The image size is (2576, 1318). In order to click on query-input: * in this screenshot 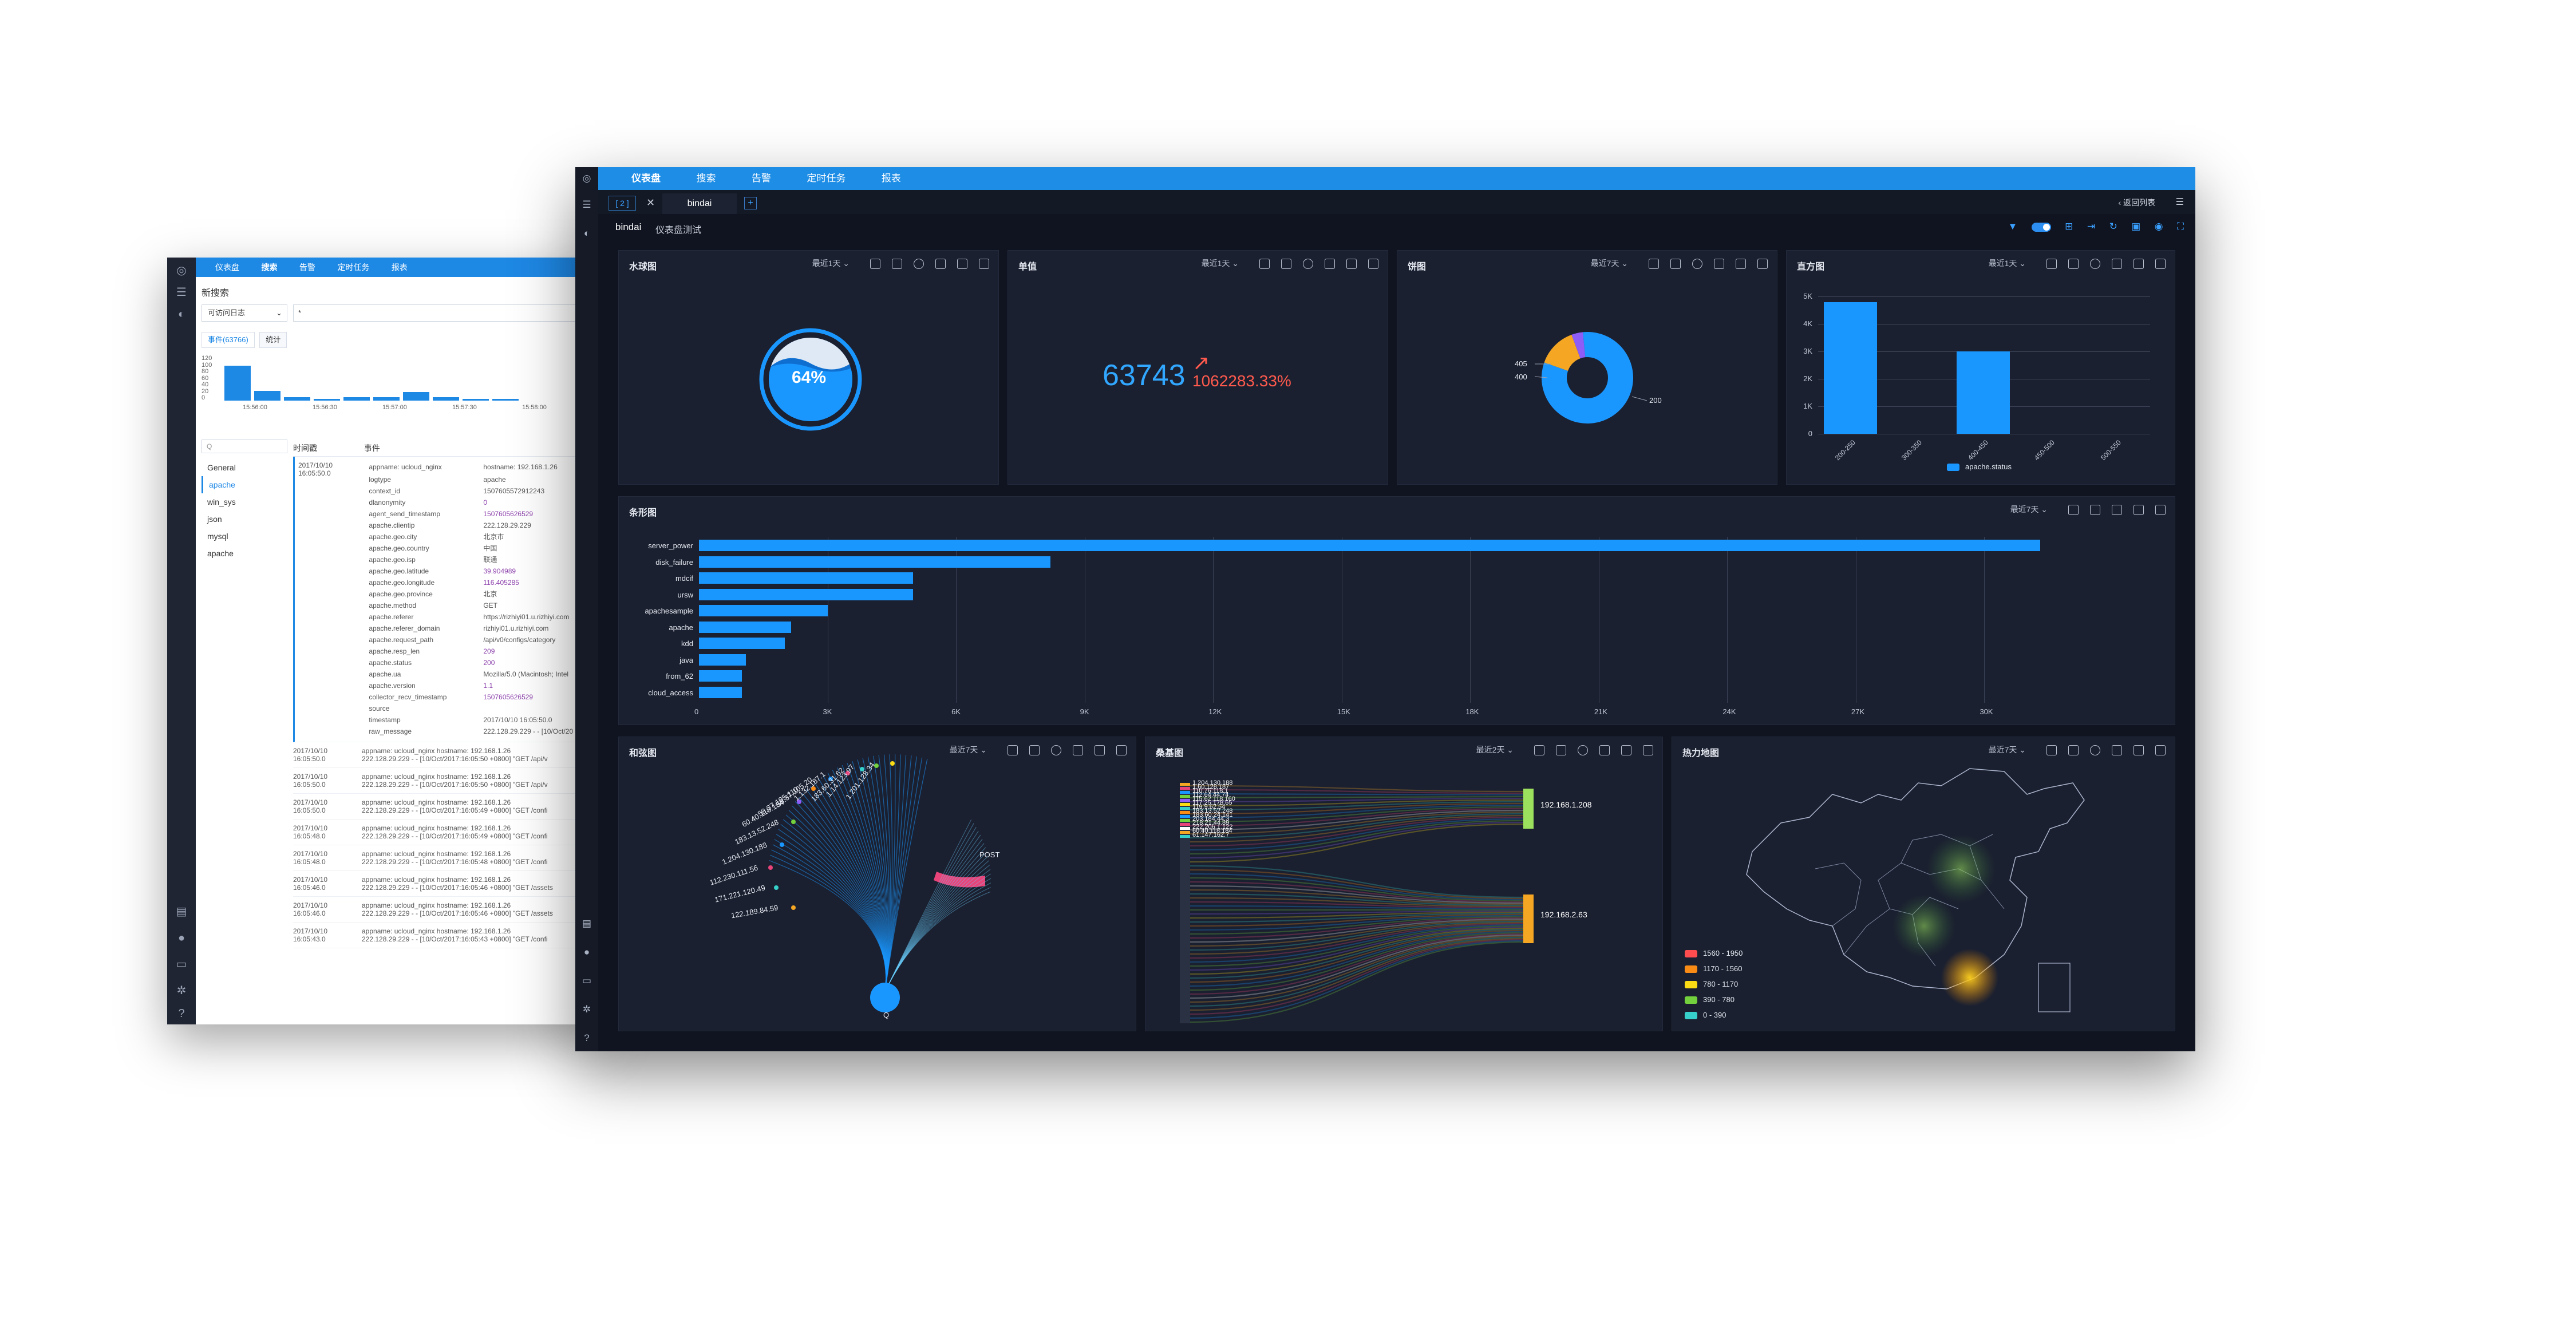, I will do `click(447, 313)`.